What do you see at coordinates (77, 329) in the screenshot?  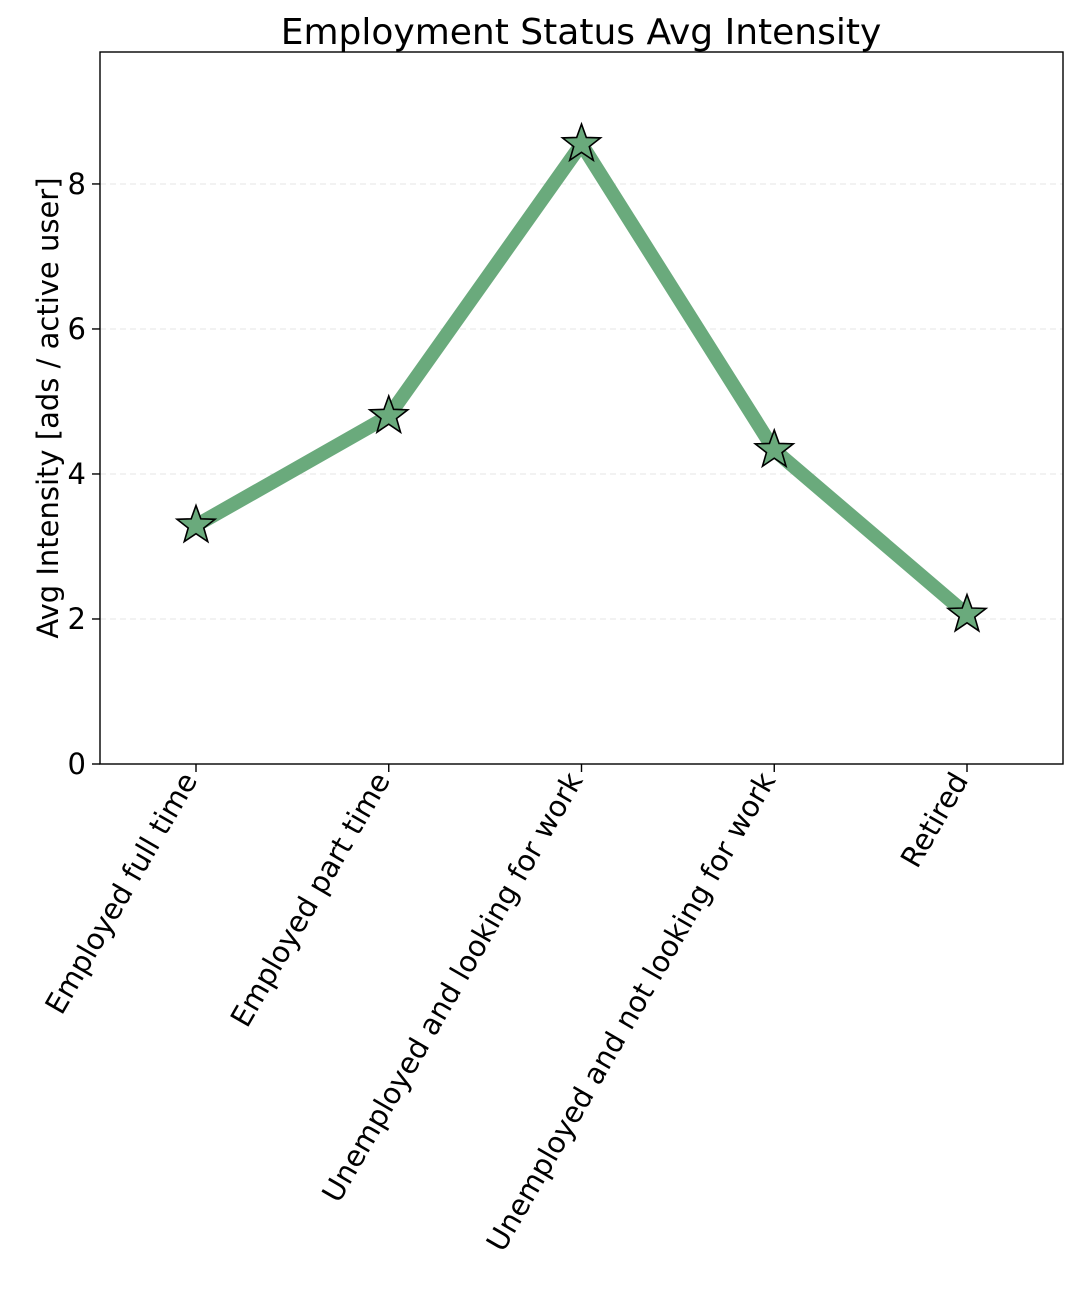 I see `y-tick-label: 6` at bounding box center [77, 329].